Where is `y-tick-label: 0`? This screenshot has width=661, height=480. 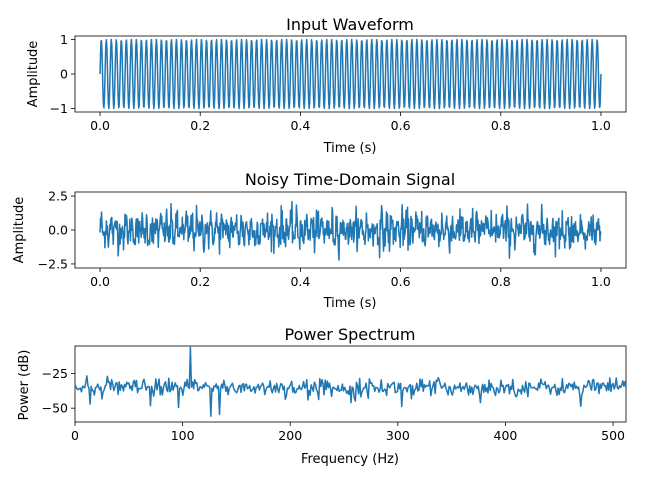 y-tick-label: 0 is located at coordinates (64, 74).